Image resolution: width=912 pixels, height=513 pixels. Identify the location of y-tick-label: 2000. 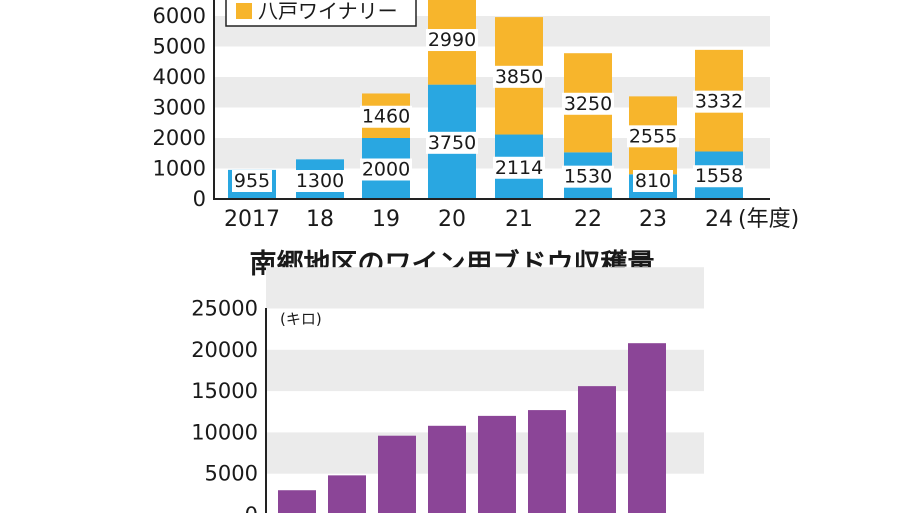
(179, 138).